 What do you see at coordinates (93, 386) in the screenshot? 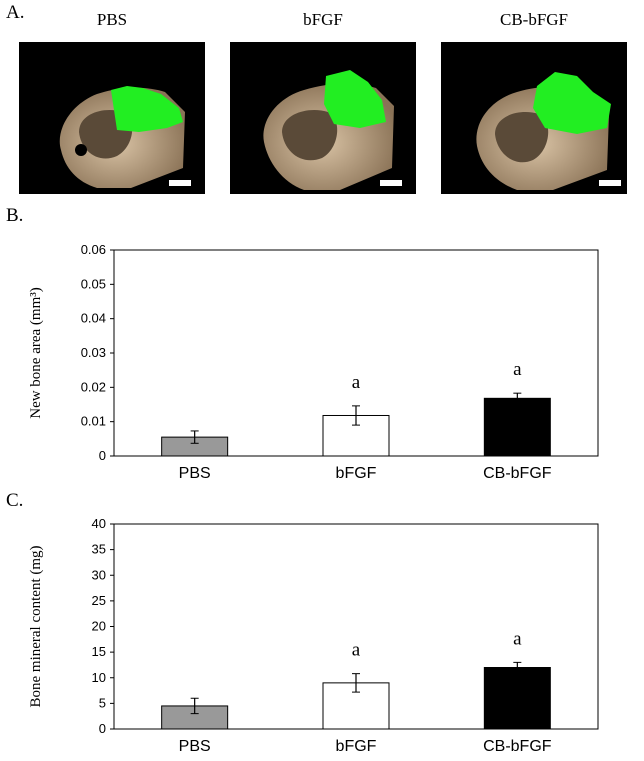
I see `y-tick-label: 0.02` at bounding box center [93, 386].